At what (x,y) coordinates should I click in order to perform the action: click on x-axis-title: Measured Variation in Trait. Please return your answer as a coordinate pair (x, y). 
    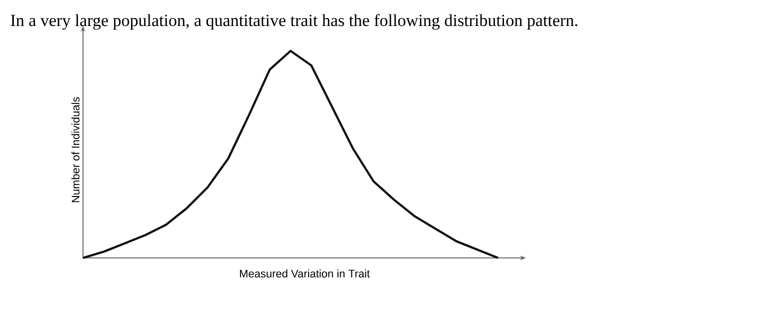
    Looking at the image, I should click on (305, 273).